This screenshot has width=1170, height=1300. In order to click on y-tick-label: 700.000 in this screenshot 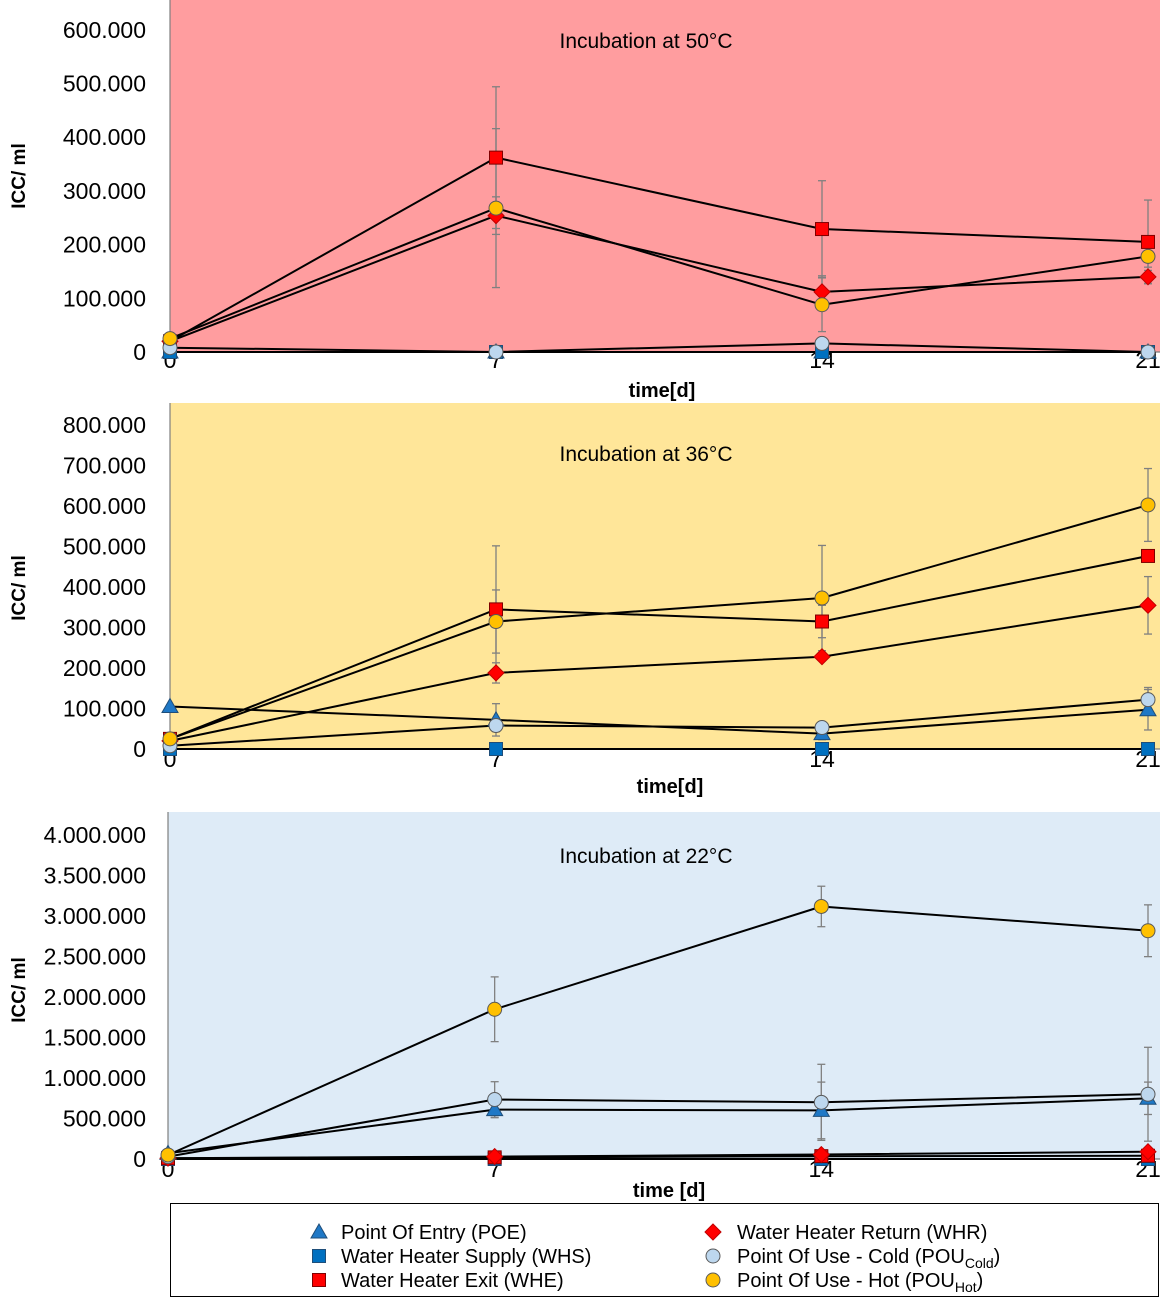, I will do `click(104, 466)`.